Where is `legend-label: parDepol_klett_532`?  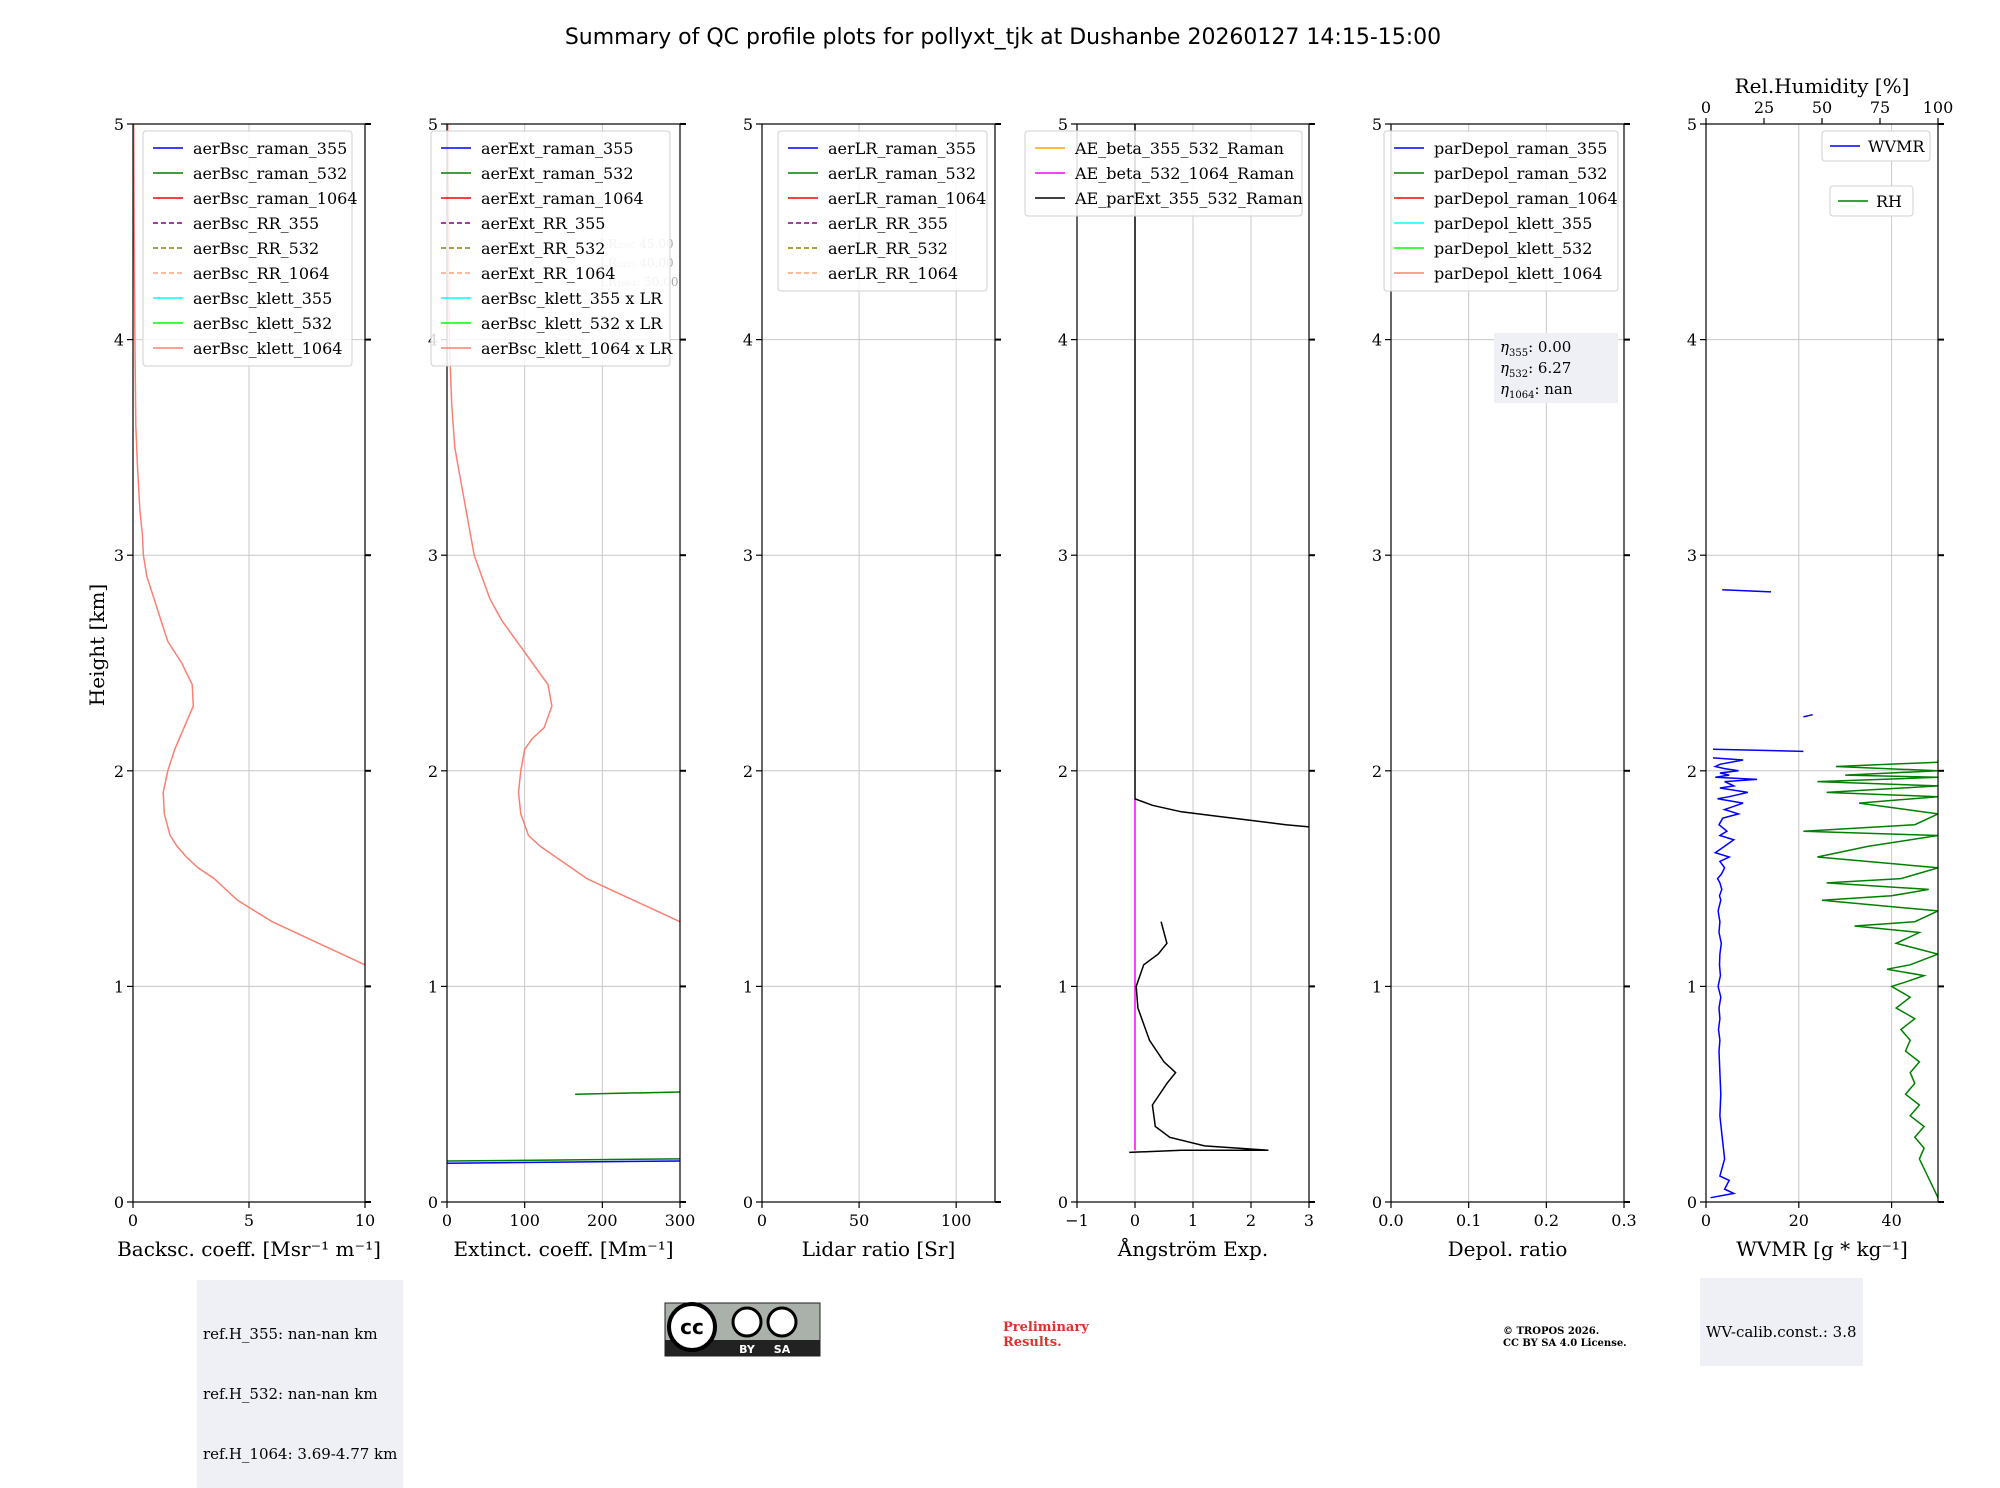 legend-label: parDepol_klett_532 is located at coordinates (1513, 248).